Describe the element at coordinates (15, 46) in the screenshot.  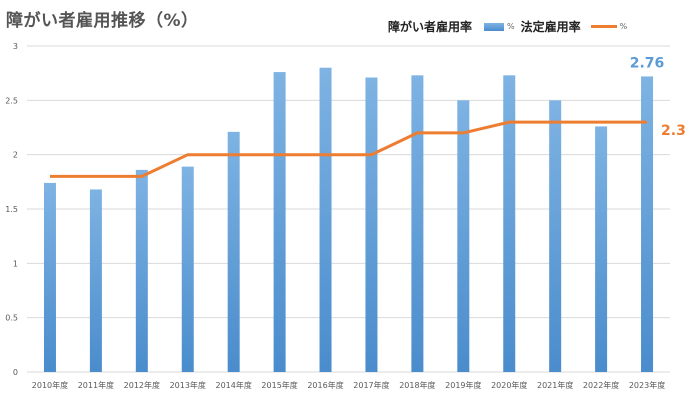
I see `y-tick-label: 3` at that location.